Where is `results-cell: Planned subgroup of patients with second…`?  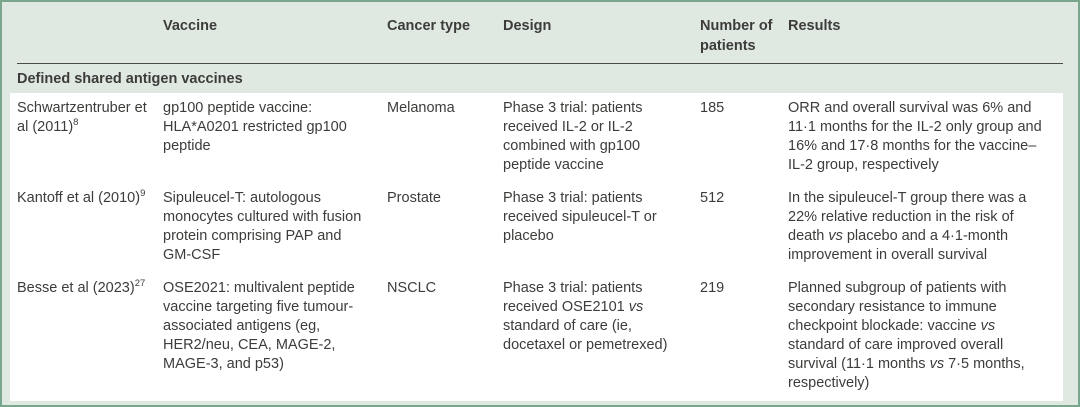
results-cell: Planned subgroup of patients with second… is located at coordinates (906, 335).